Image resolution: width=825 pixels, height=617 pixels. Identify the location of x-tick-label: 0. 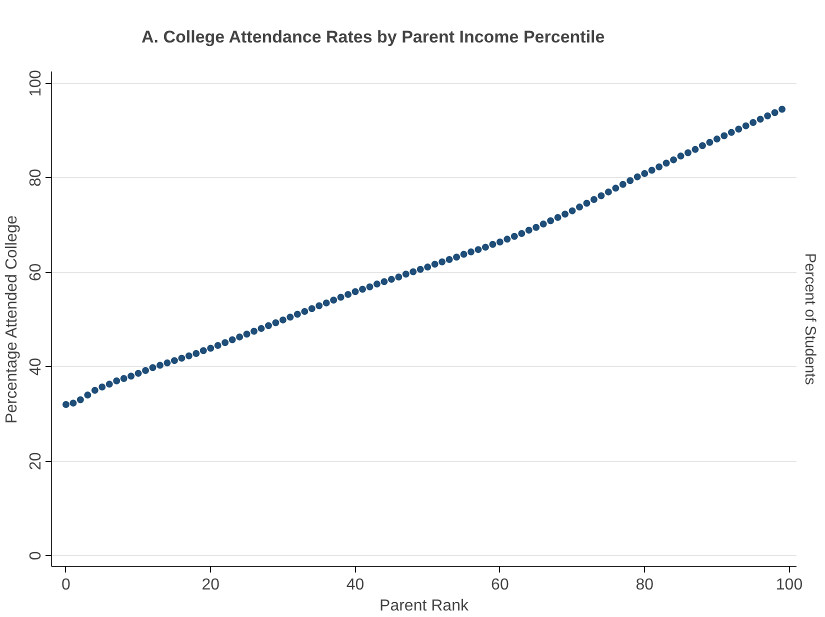
(66, 585).